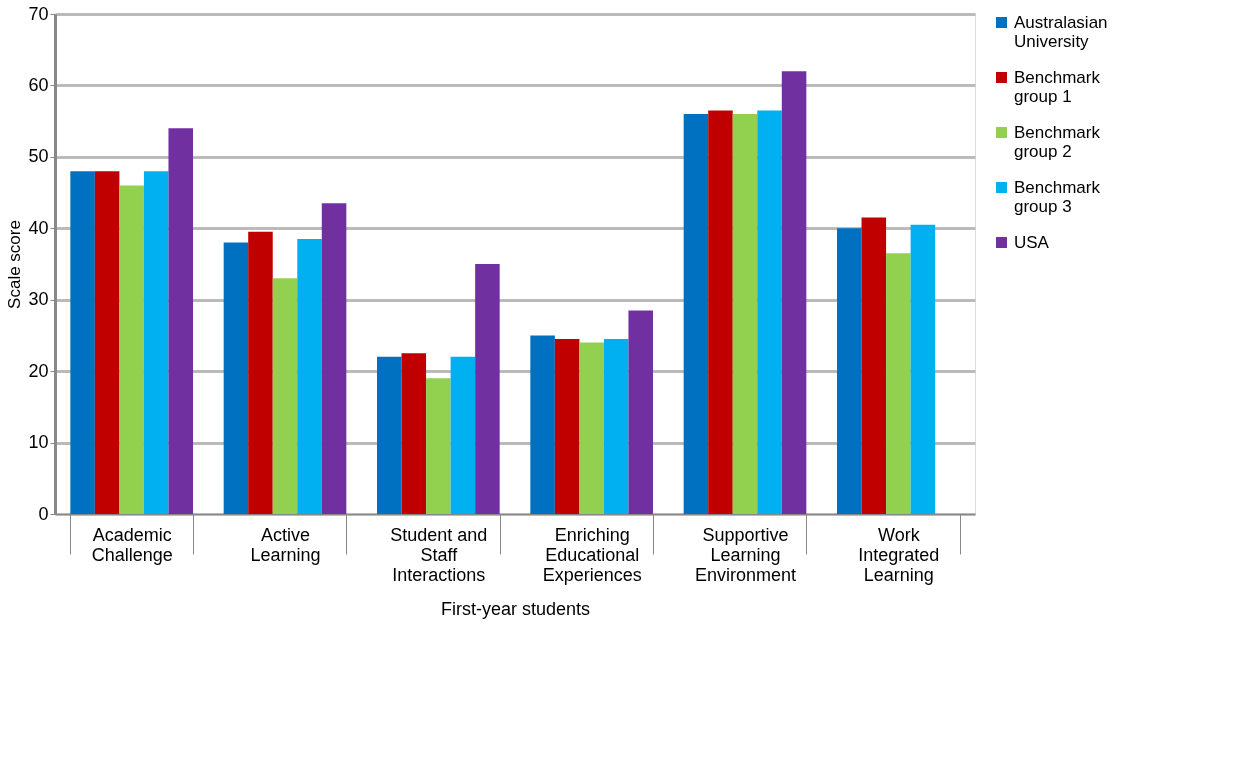 This screenshot has height=763, width=1234. I want to click on y-tick-label: 70, so click(38, 13).